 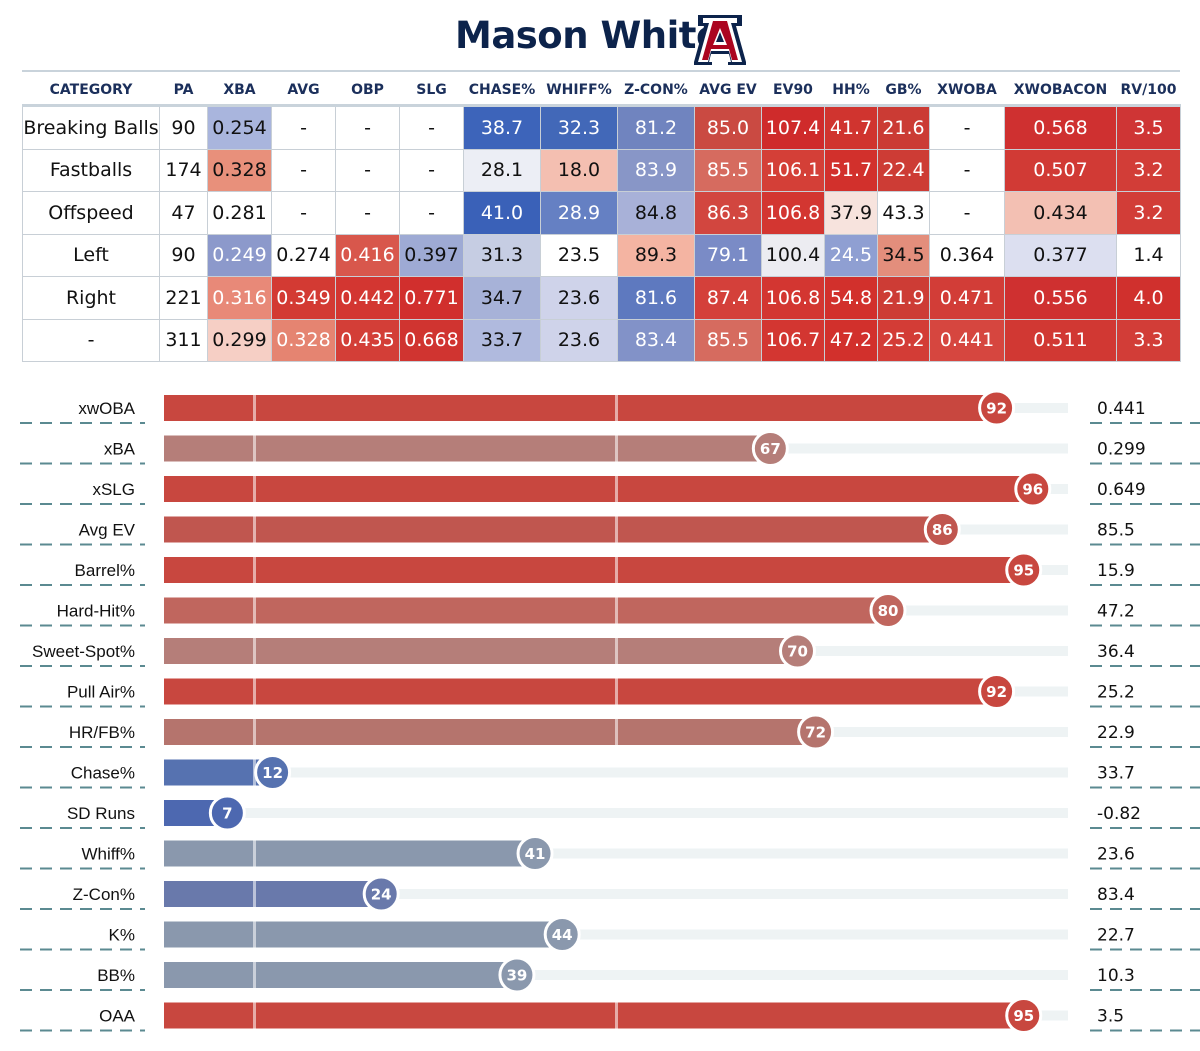 I want to click on page-title: Mason White, so click(x=588, y=35).